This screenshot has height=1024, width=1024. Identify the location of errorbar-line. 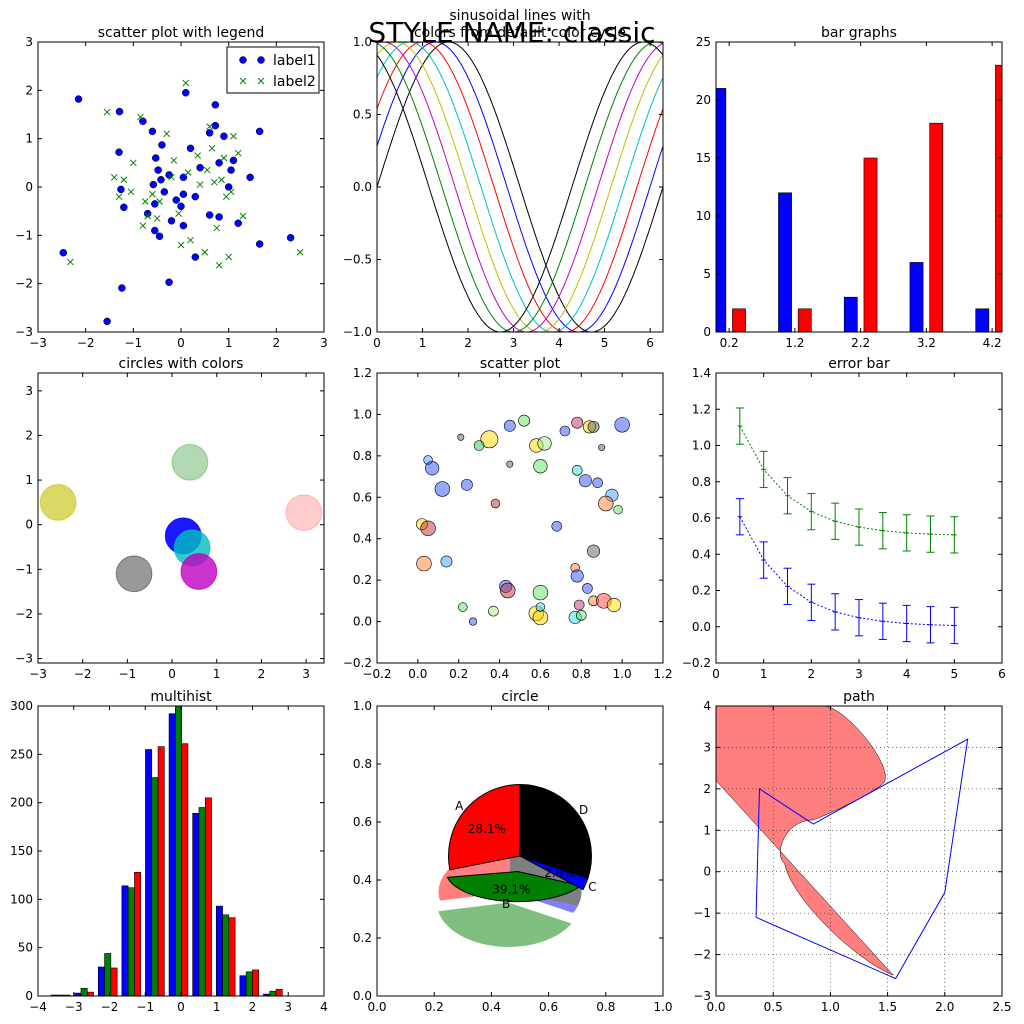
(847, 571).